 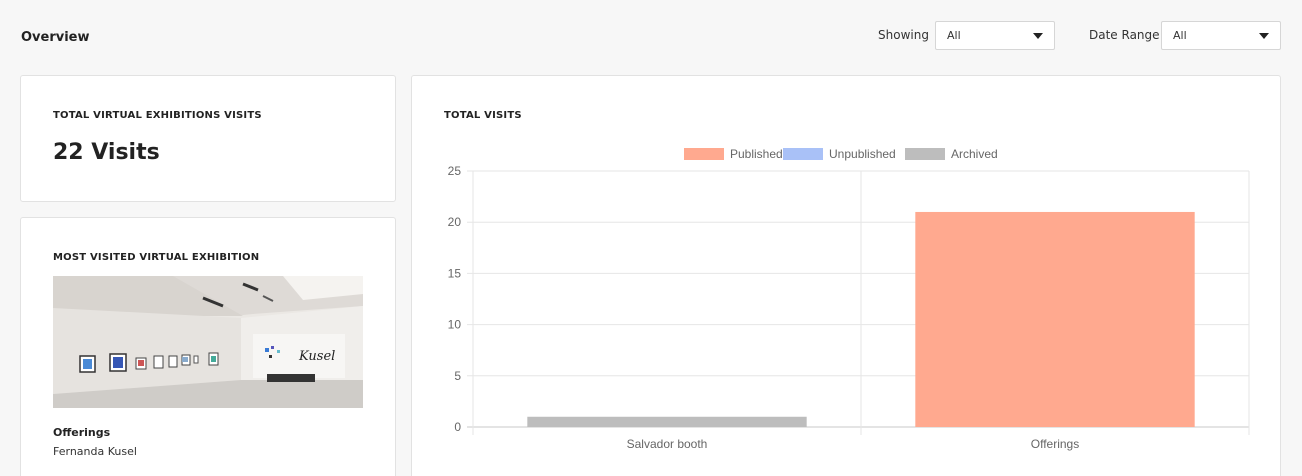 I want to click on legend-label-published: Published, so click(x=756, y=154).